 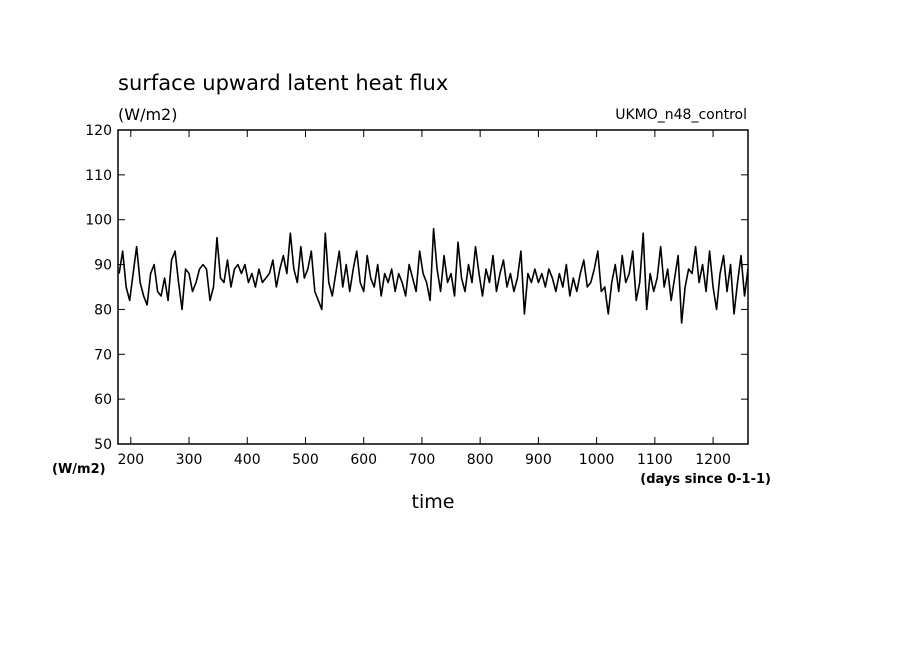 I want to click on y-tick-label: 110, so click(x=98, y=176).